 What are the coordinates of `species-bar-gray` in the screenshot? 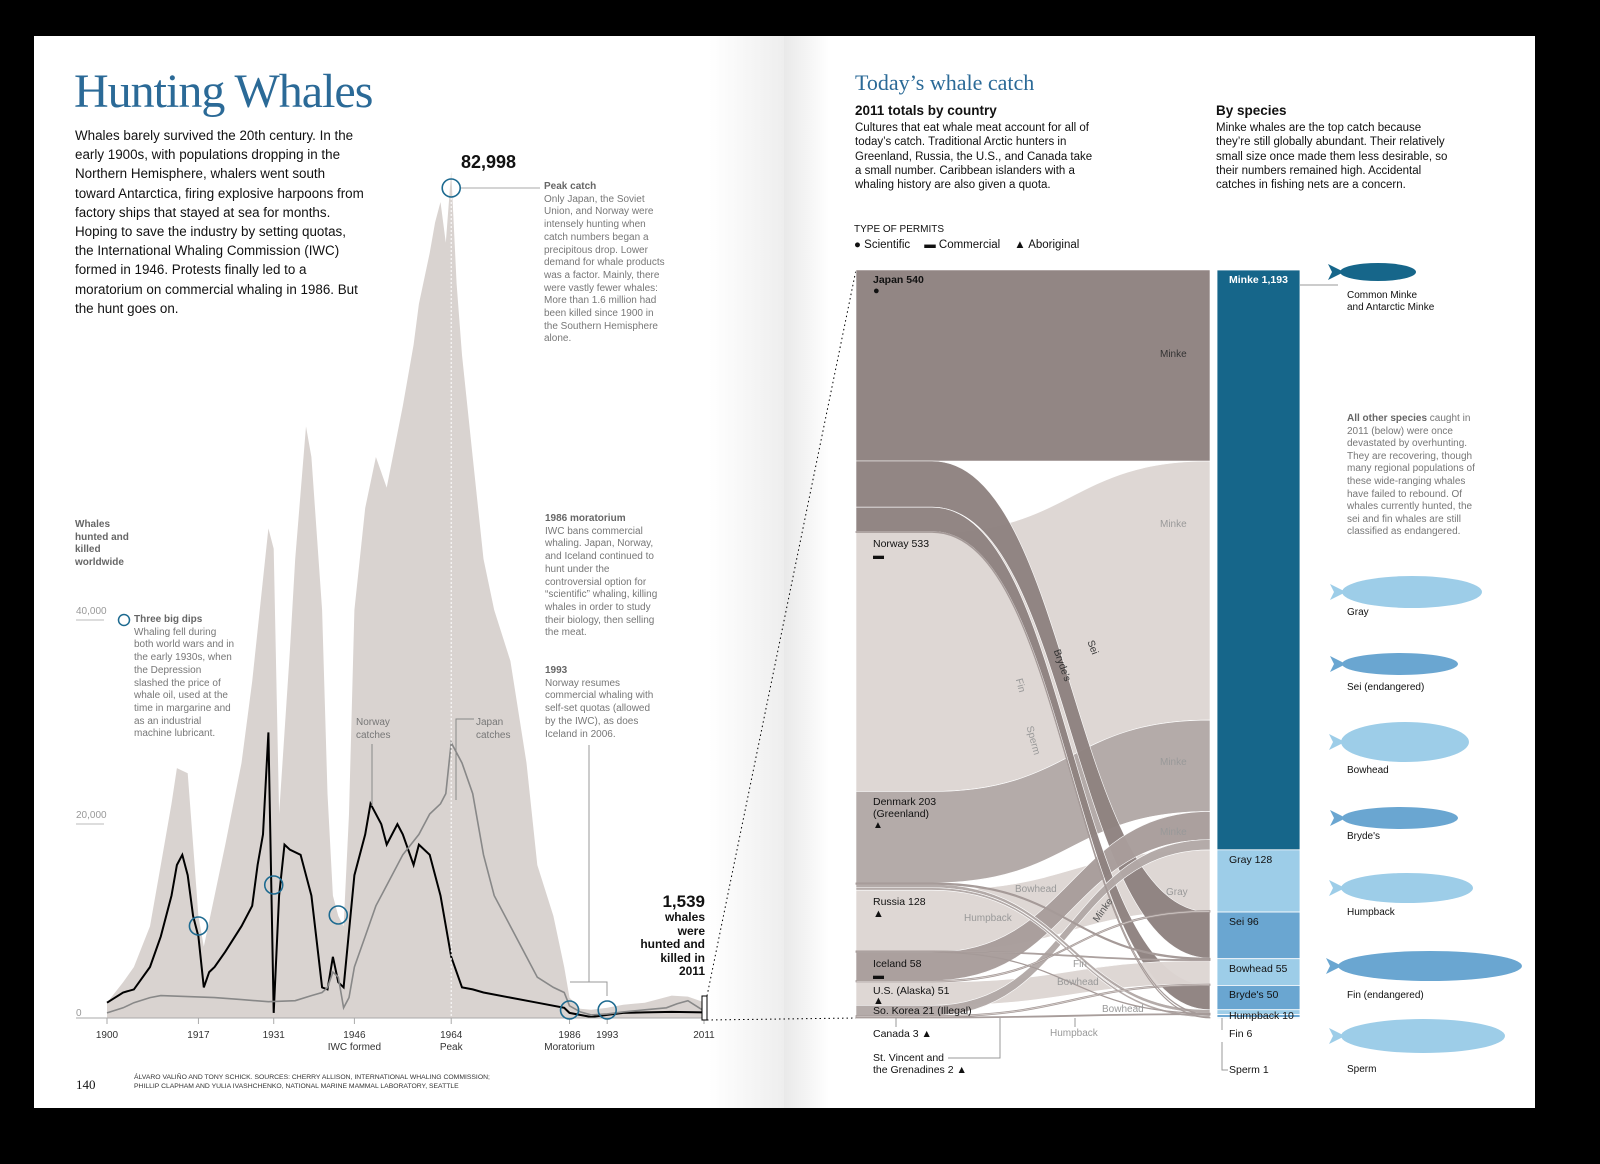 It's located at (1258, 881).